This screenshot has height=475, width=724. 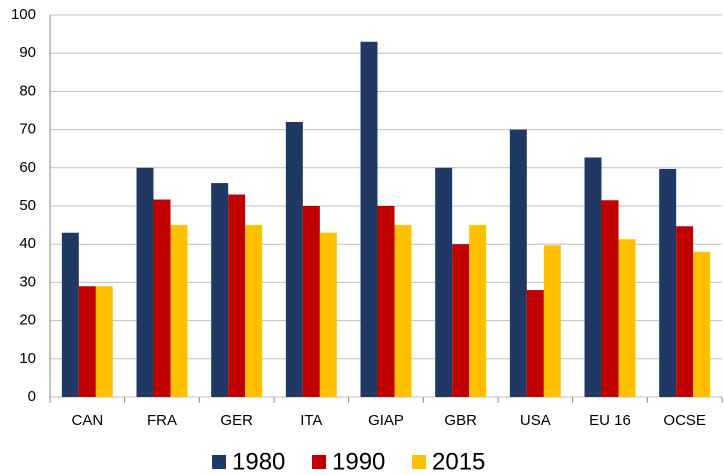 I want to click on x-tick-label: USA, so click(x=535, y=420).